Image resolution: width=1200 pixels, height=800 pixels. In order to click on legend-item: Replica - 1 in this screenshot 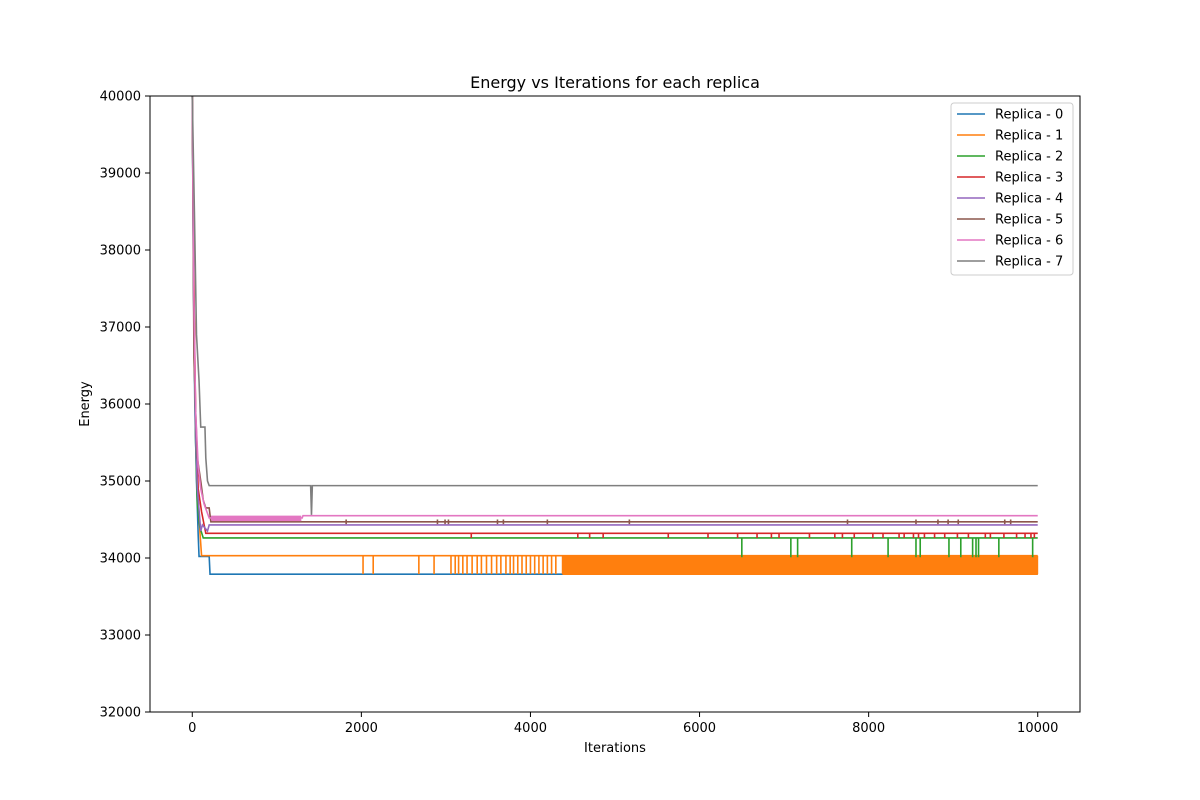, I will do `click(1010, 136)`.